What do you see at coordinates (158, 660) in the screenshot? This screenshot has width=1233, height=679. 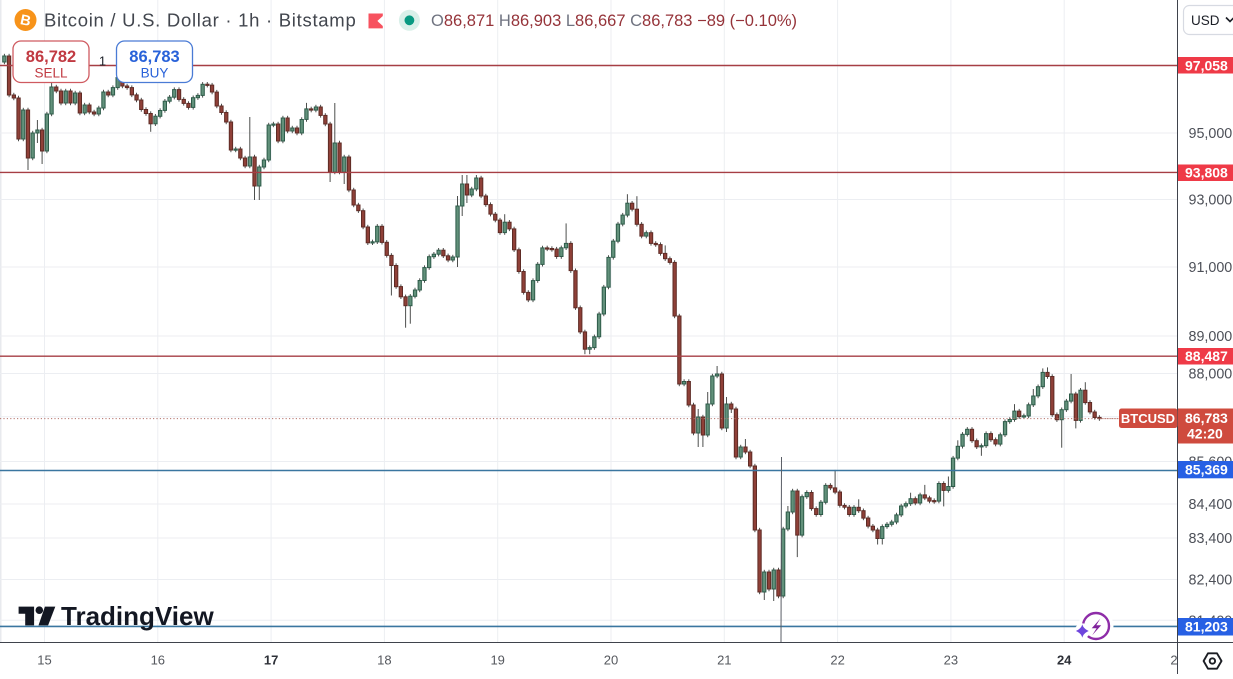 I see `svg-text: 16` at bounding box center [158, 660].